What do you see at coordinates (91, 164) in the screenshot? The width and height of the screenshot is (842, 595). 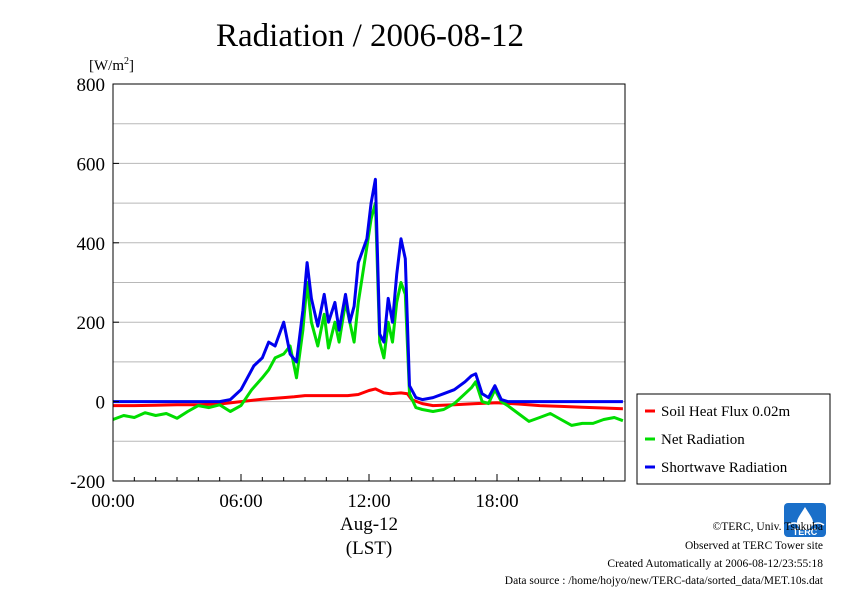 I see `y-tick-label: 600` at bounding box center [91, 164].